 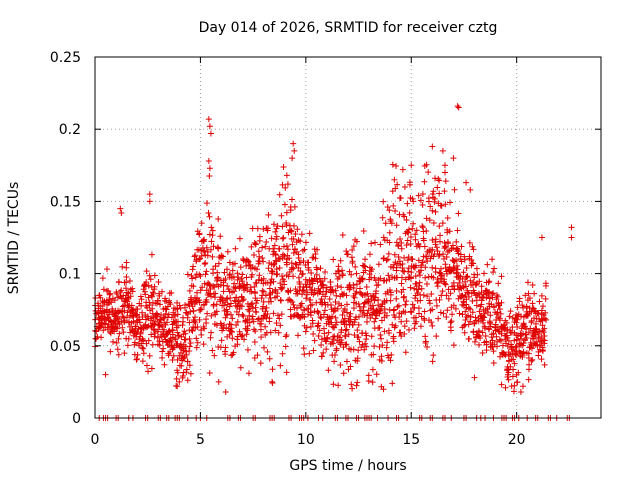 I want to click on x-tick-label: 20, so click(x=517, y=440).